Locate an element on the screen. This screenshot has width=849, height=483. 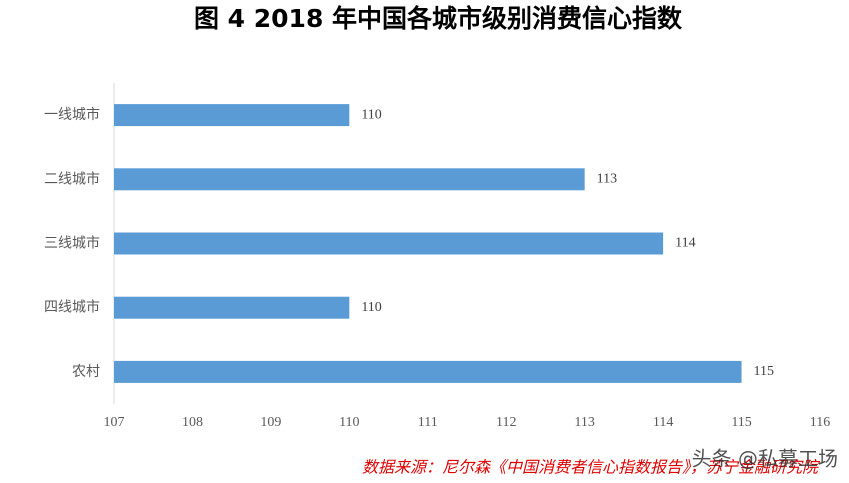
x-tick-label: 114 is located at coordinates (663, 422).